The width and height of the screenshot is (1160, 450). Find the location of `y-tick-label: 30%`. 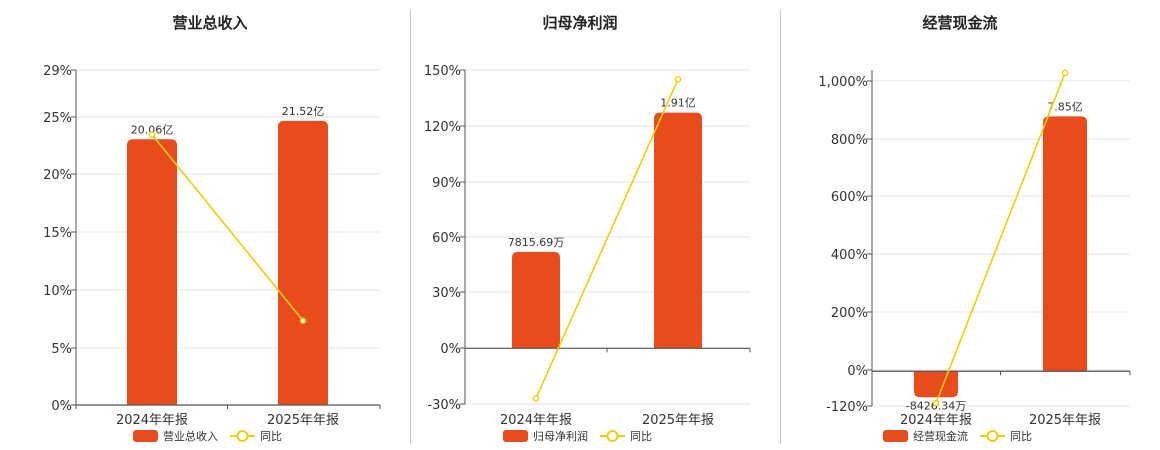

y-tick-label: 30% is located at coordinates (446, 293).